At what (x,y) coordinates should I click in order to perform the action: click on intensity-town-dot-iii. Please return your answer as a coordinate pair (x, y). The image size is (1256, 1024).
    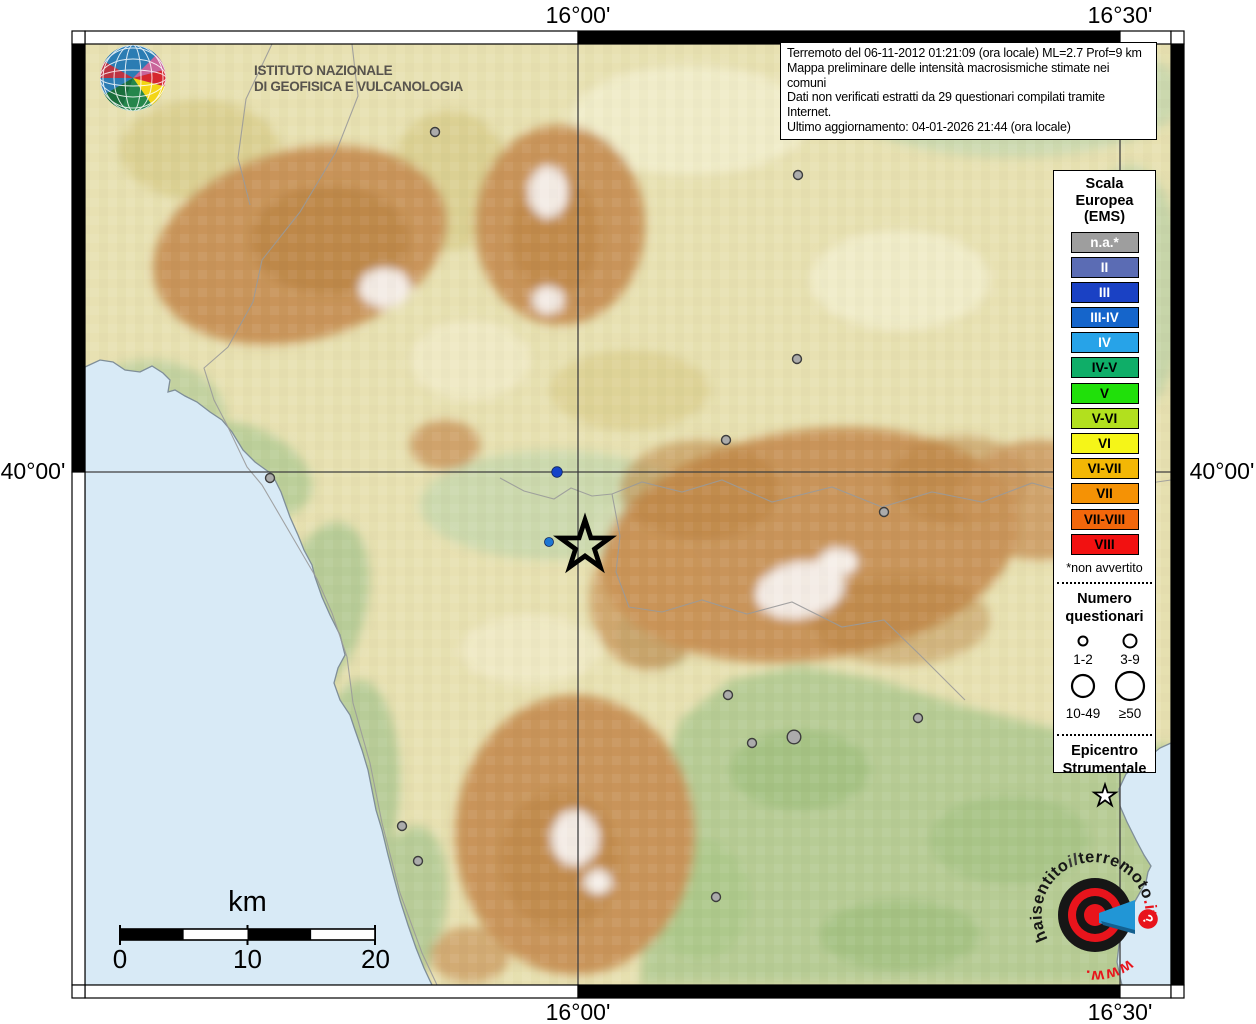
    Looking at the image, I should click on (557, 472).